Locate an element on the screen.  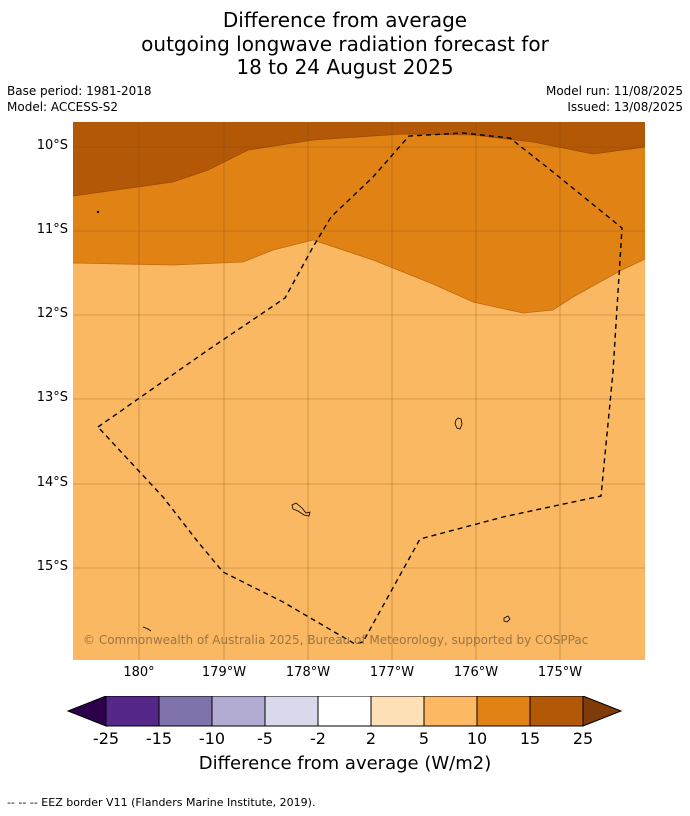
lon-label: 175°W is located at coordinates (560, 672).